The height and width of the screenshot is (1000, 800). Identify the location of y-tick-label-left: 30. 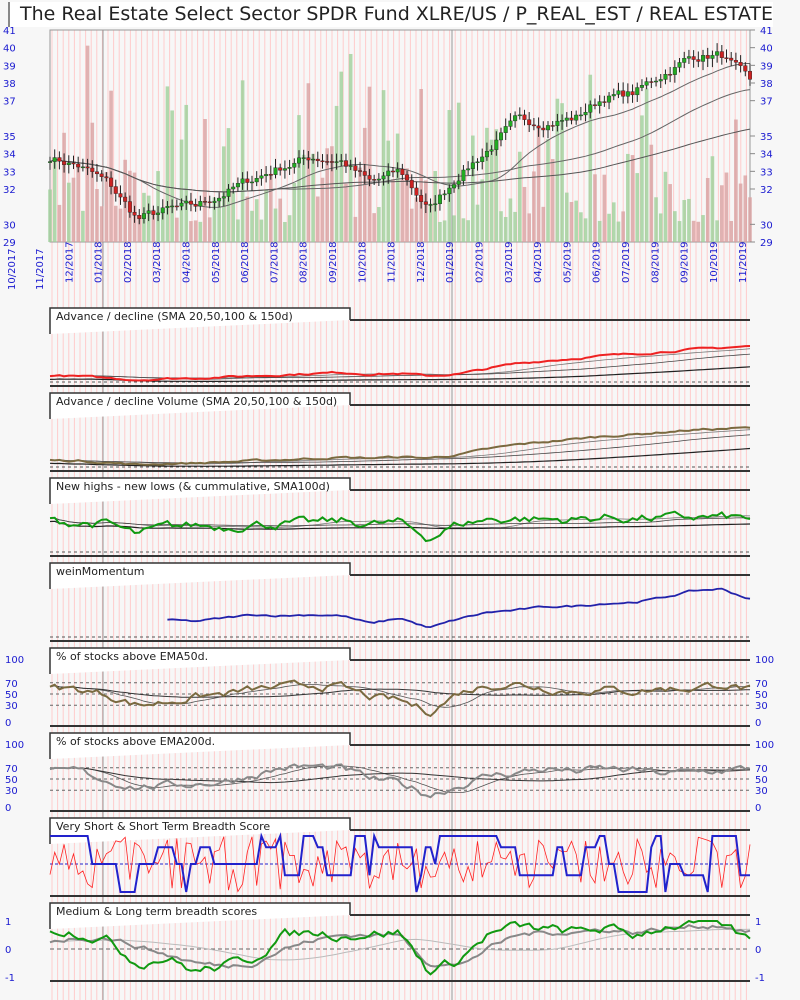
(11, 791).